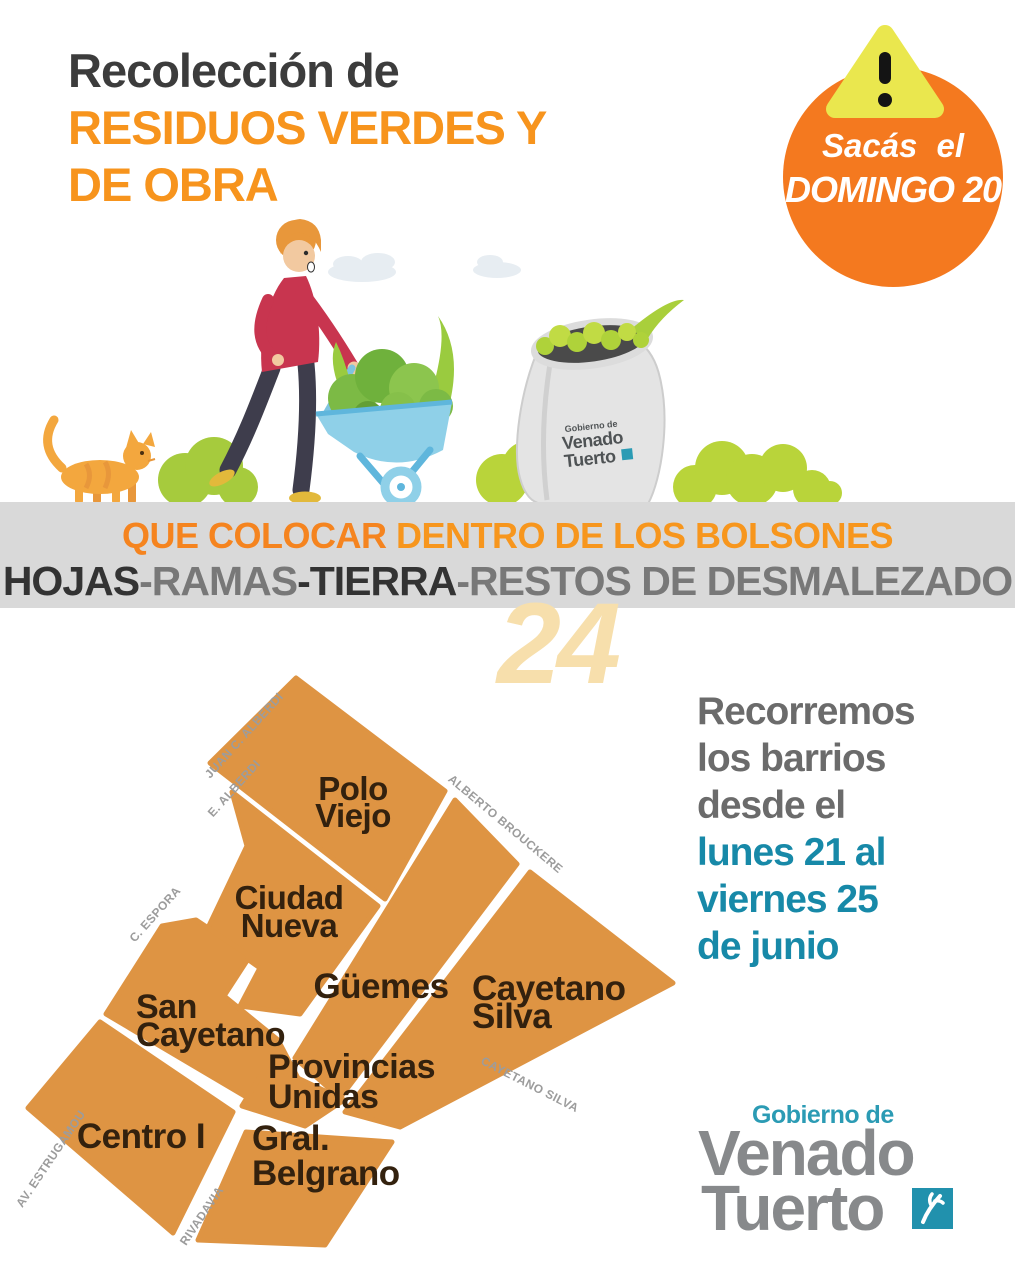  What do you see at coordinates (610, 327) in the screenshot?
I see `bag-leaves` at bounding box center [610, 327].